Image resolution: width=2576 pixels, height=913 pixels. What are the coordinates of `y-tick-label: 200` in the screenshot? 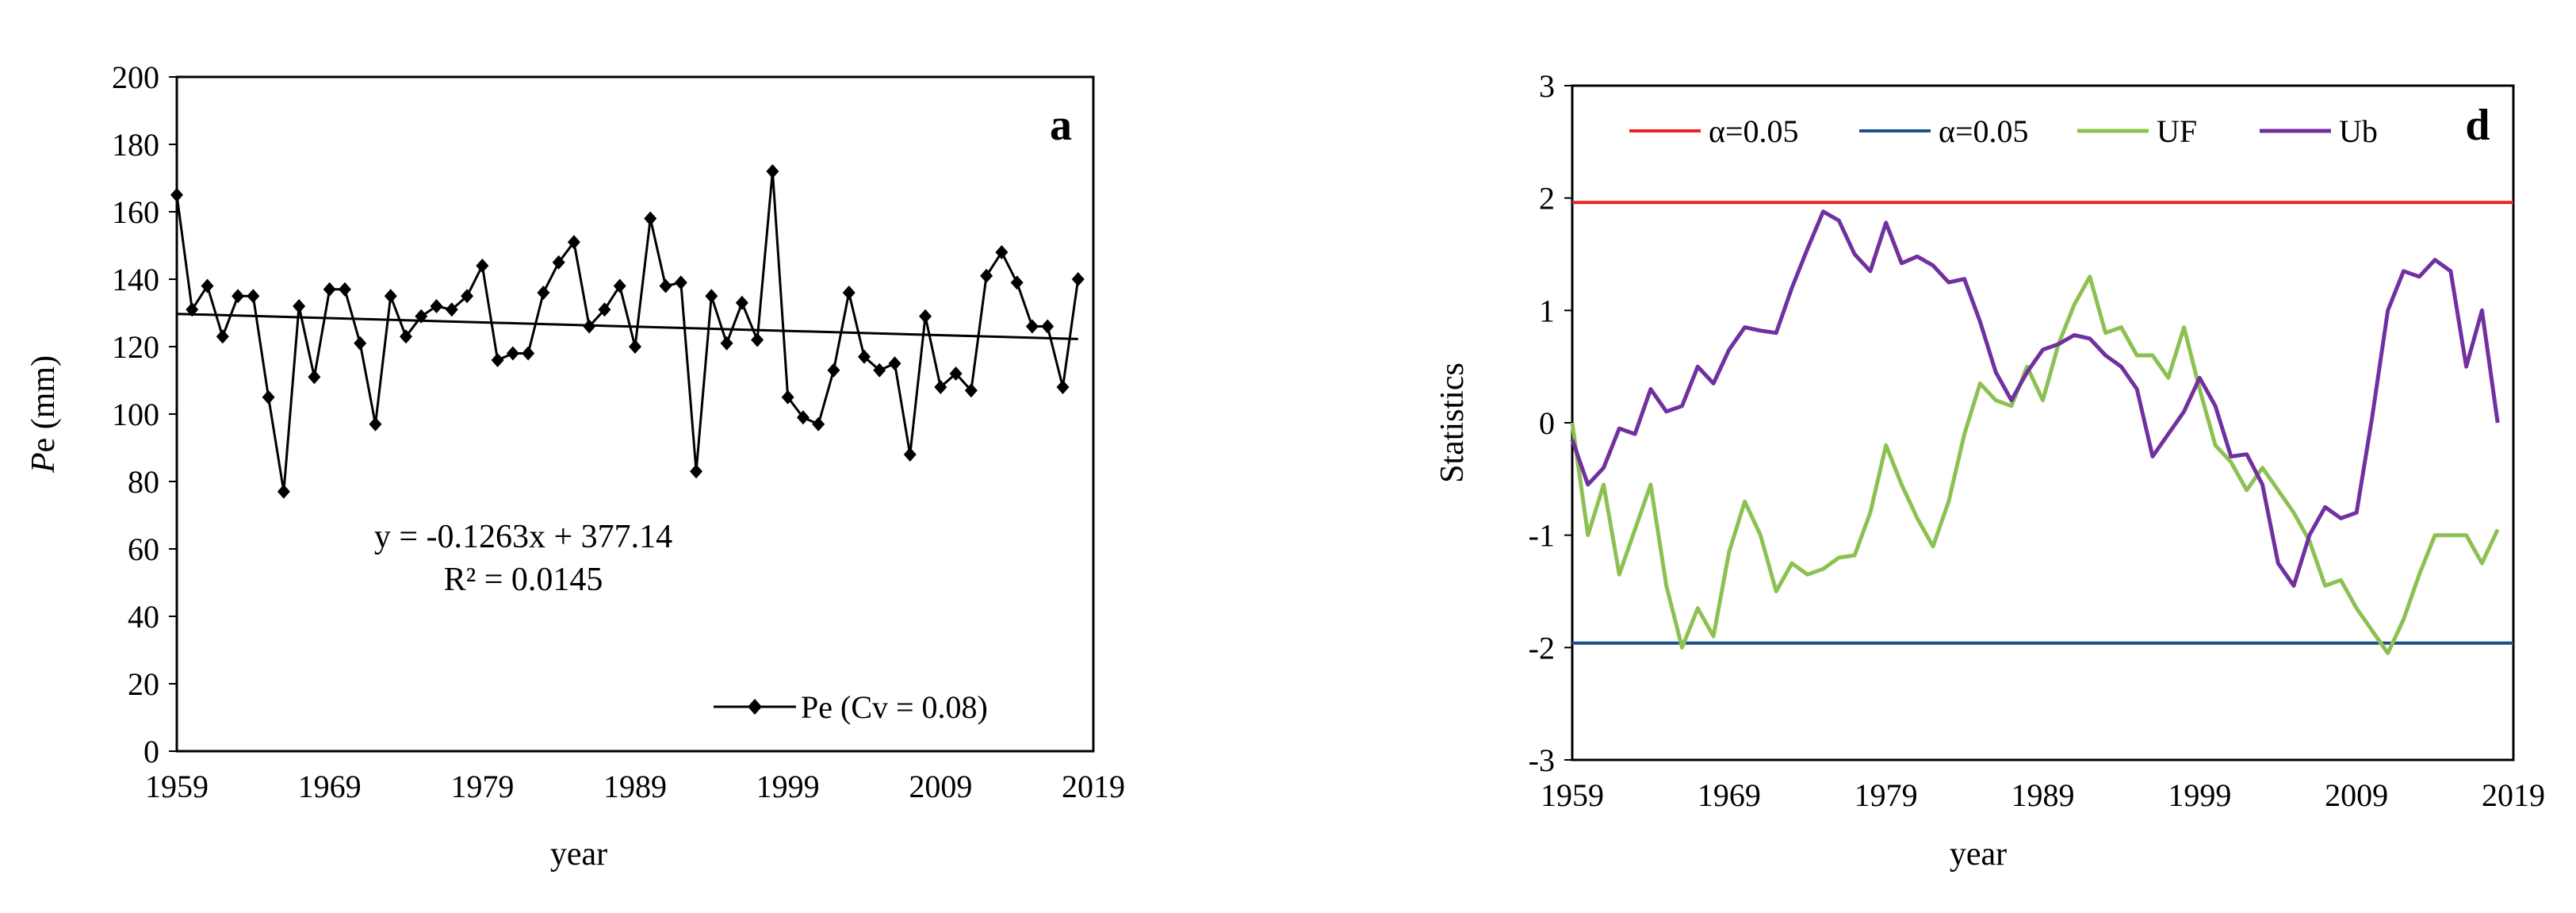 It's located at (135, 77).